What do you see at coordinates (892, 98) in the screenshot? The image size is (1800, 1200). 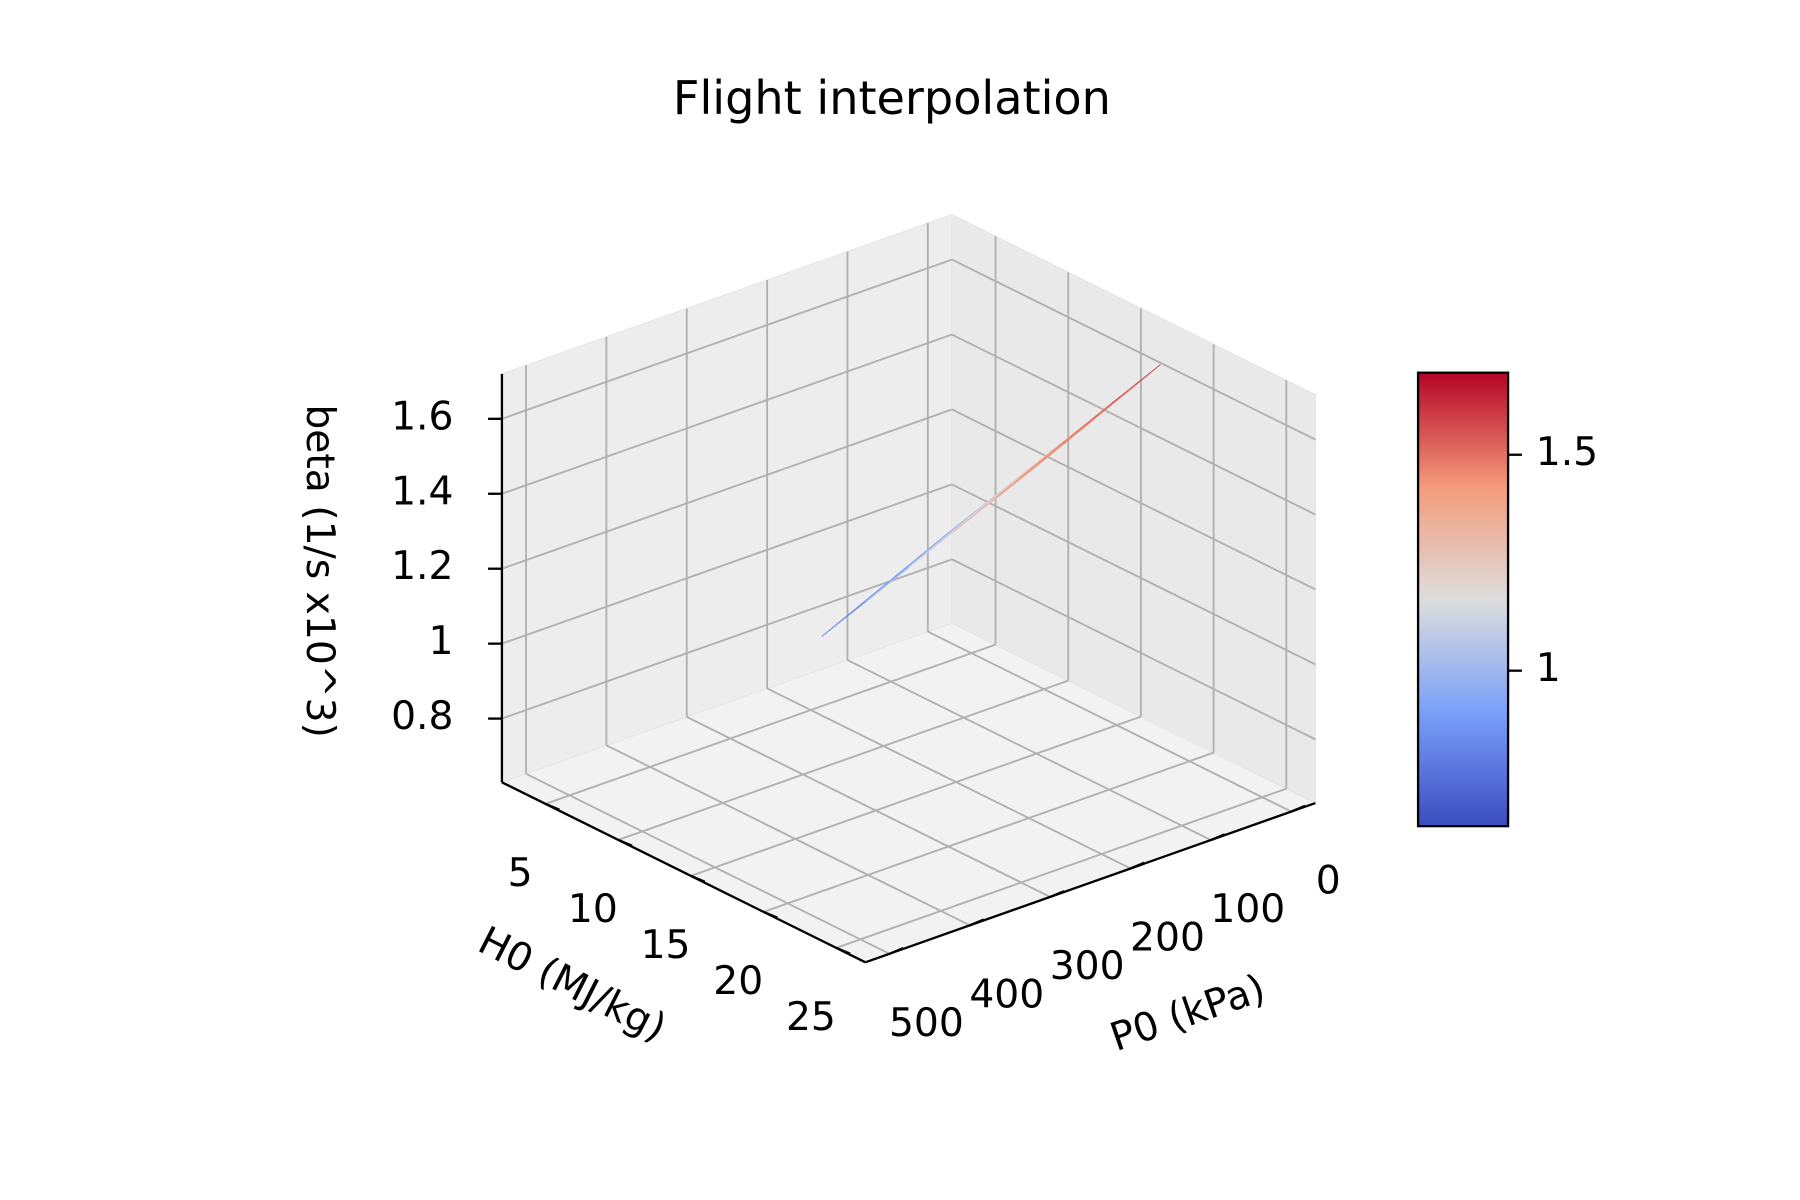 I see `chart-title: Flight interpolation` at bounding box center [892, 98].